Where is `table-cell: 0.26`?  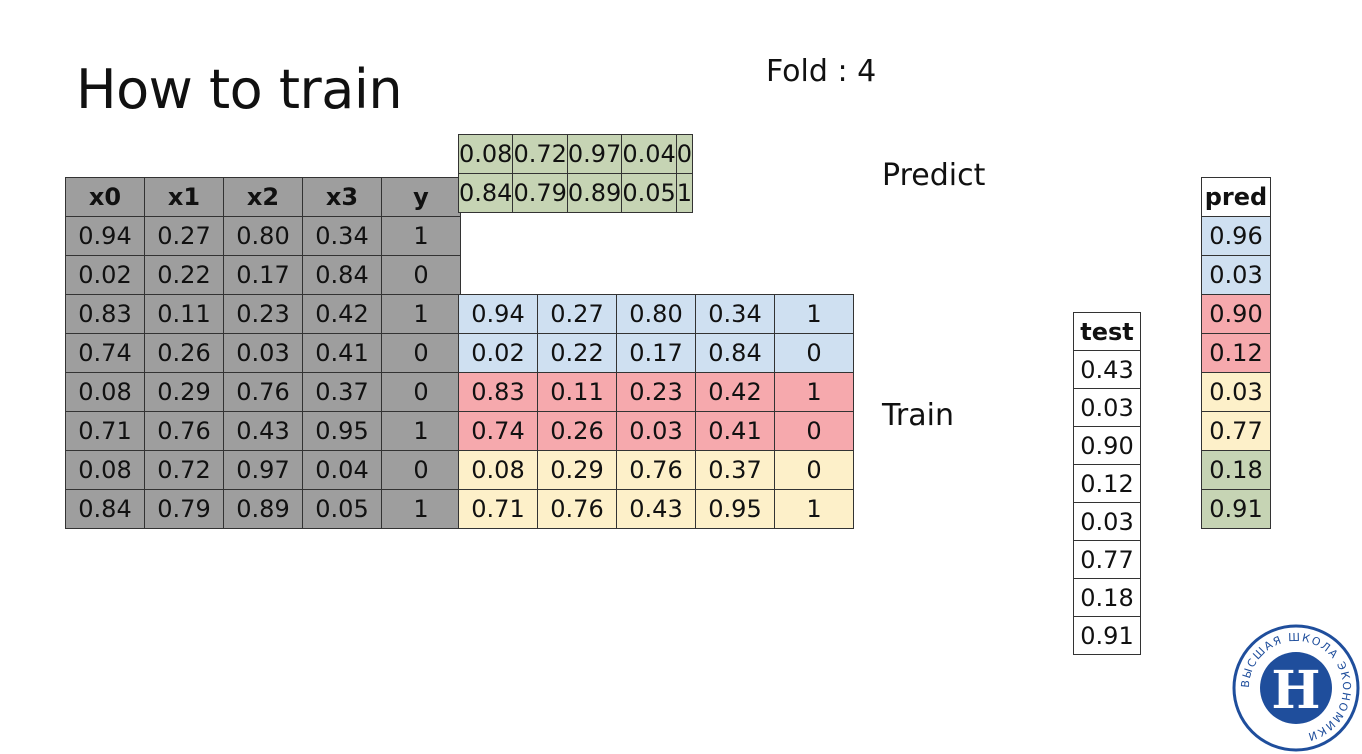 table-cell: 0.26 is located at coordinates (184, 353).